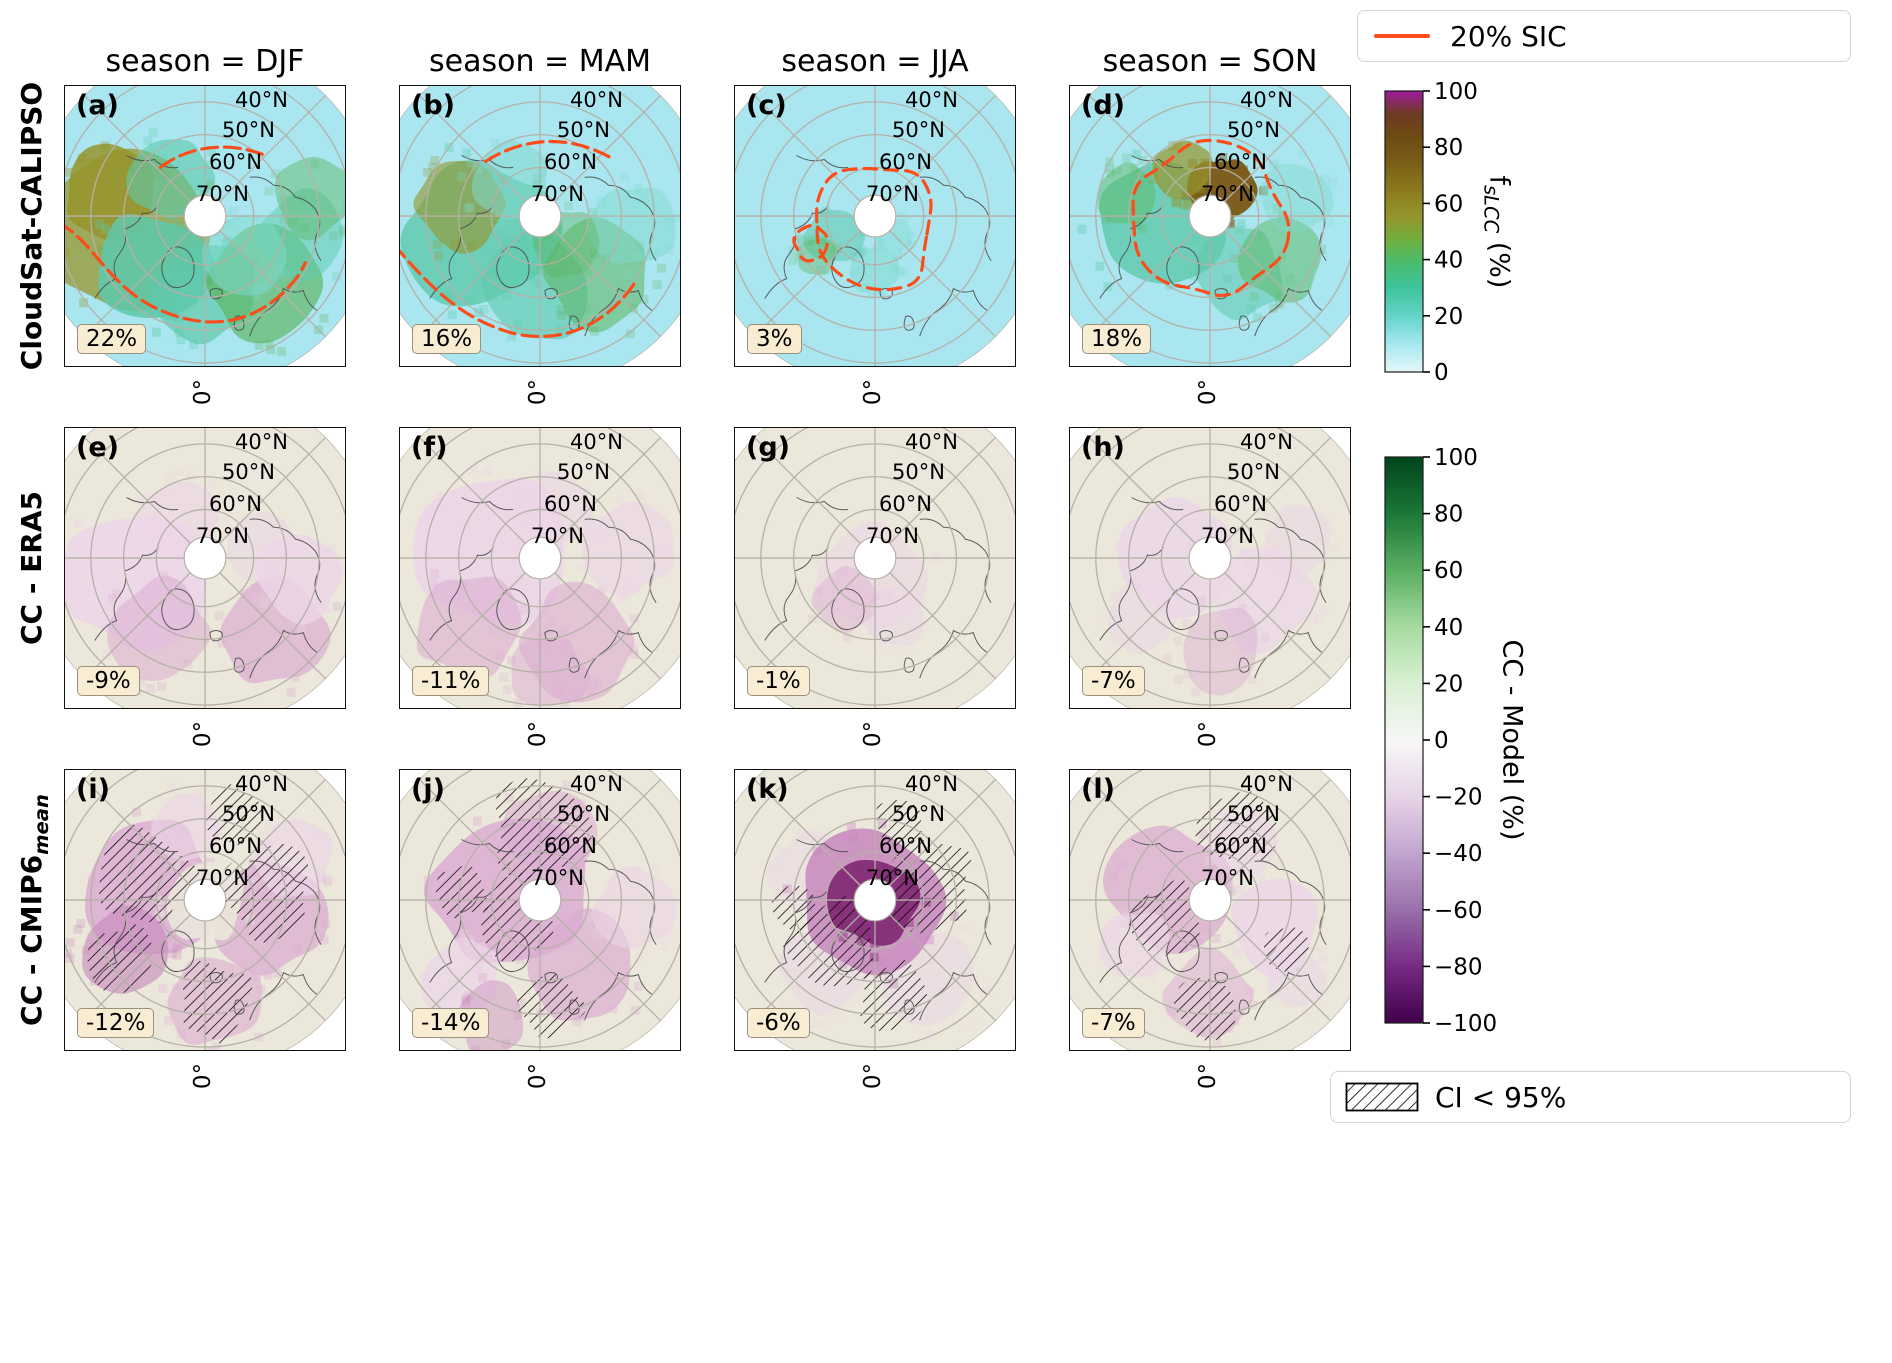 The height and width of the screenshot is (1363, 1892). I want to click on area-mean-badge: -9%, so click(108, 681).